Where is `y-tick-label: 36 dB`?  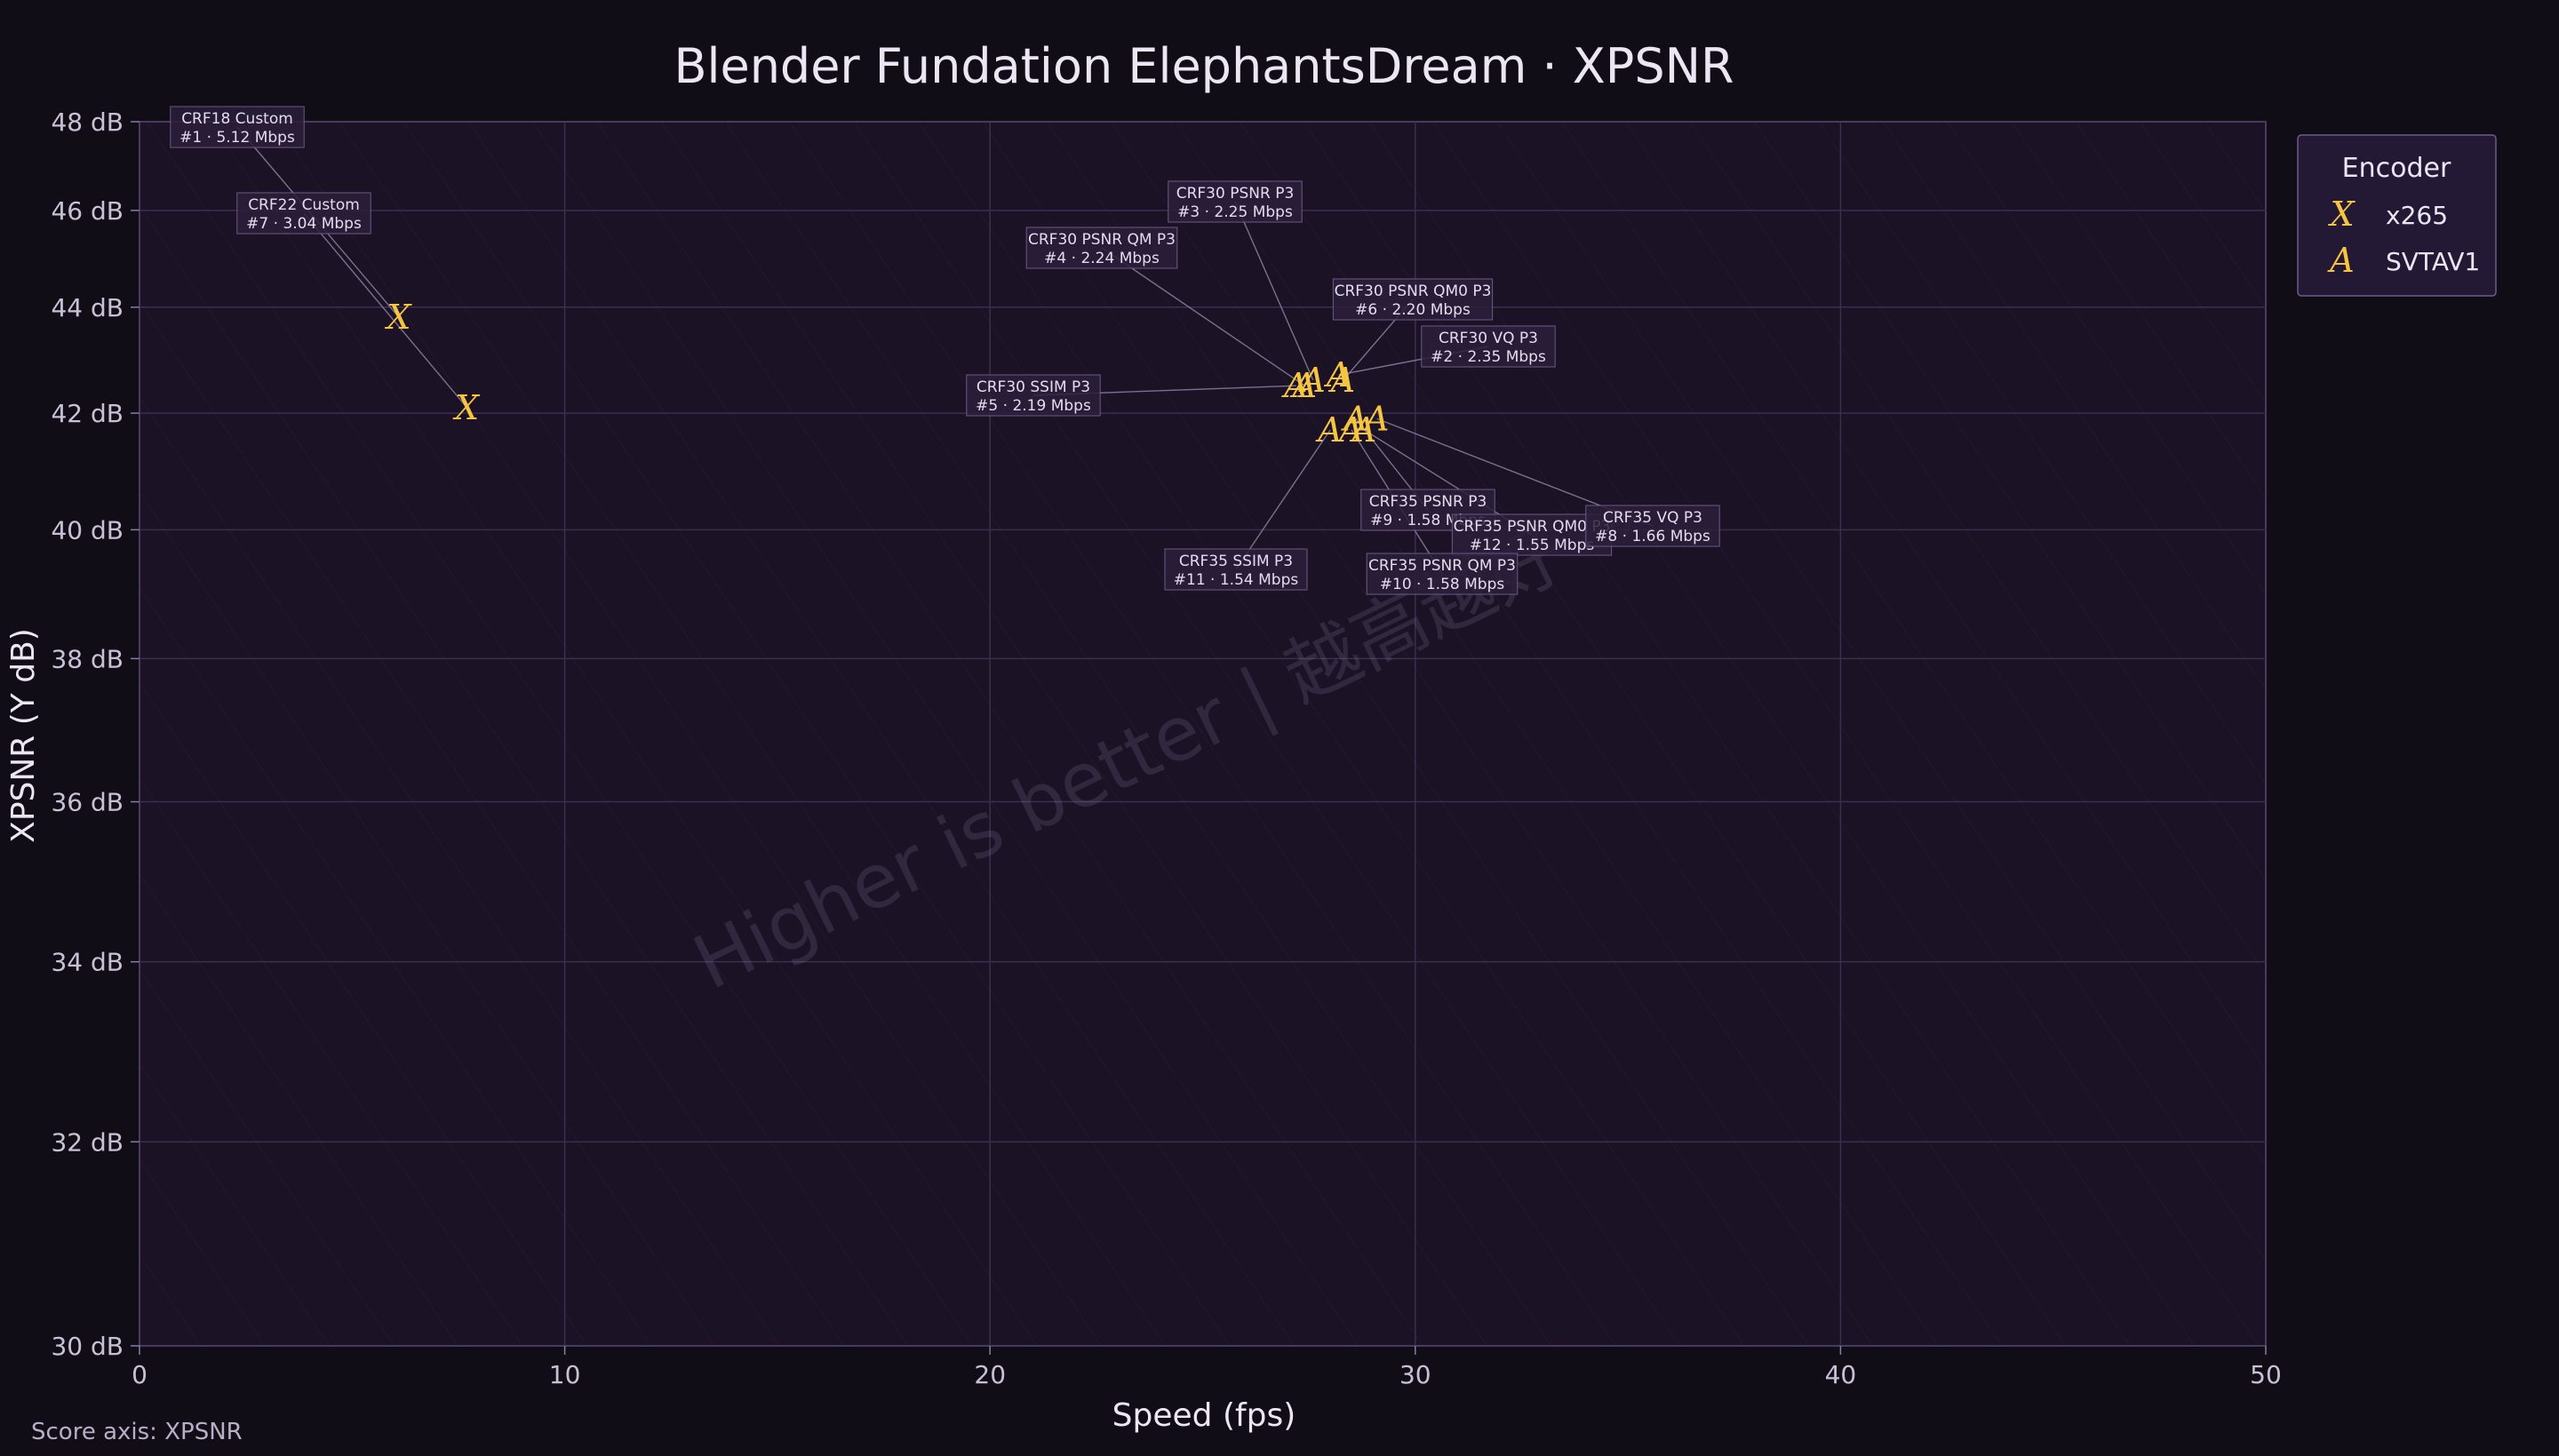 y-tick-label: 36 dB is located at coordinates (87, 802).